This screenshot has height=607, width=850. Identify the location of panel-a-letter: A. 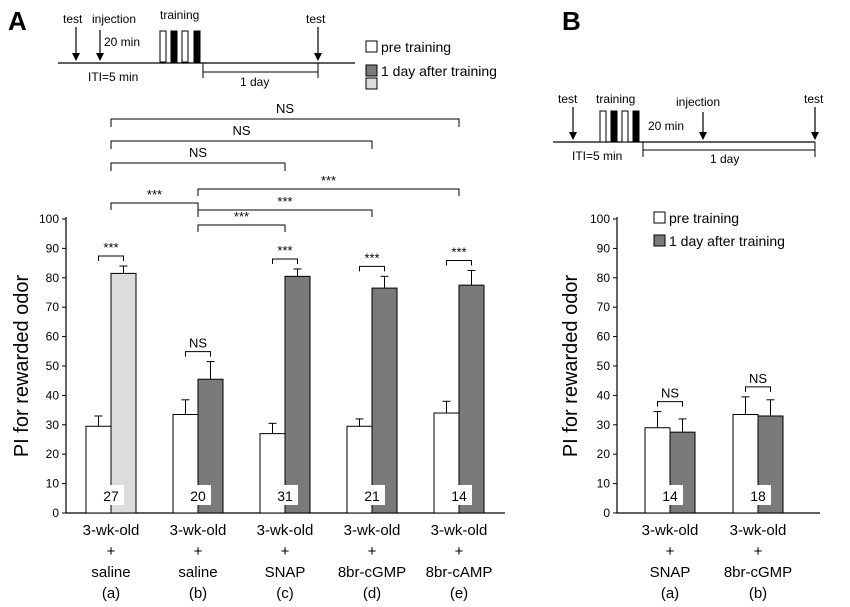
(17, 21).